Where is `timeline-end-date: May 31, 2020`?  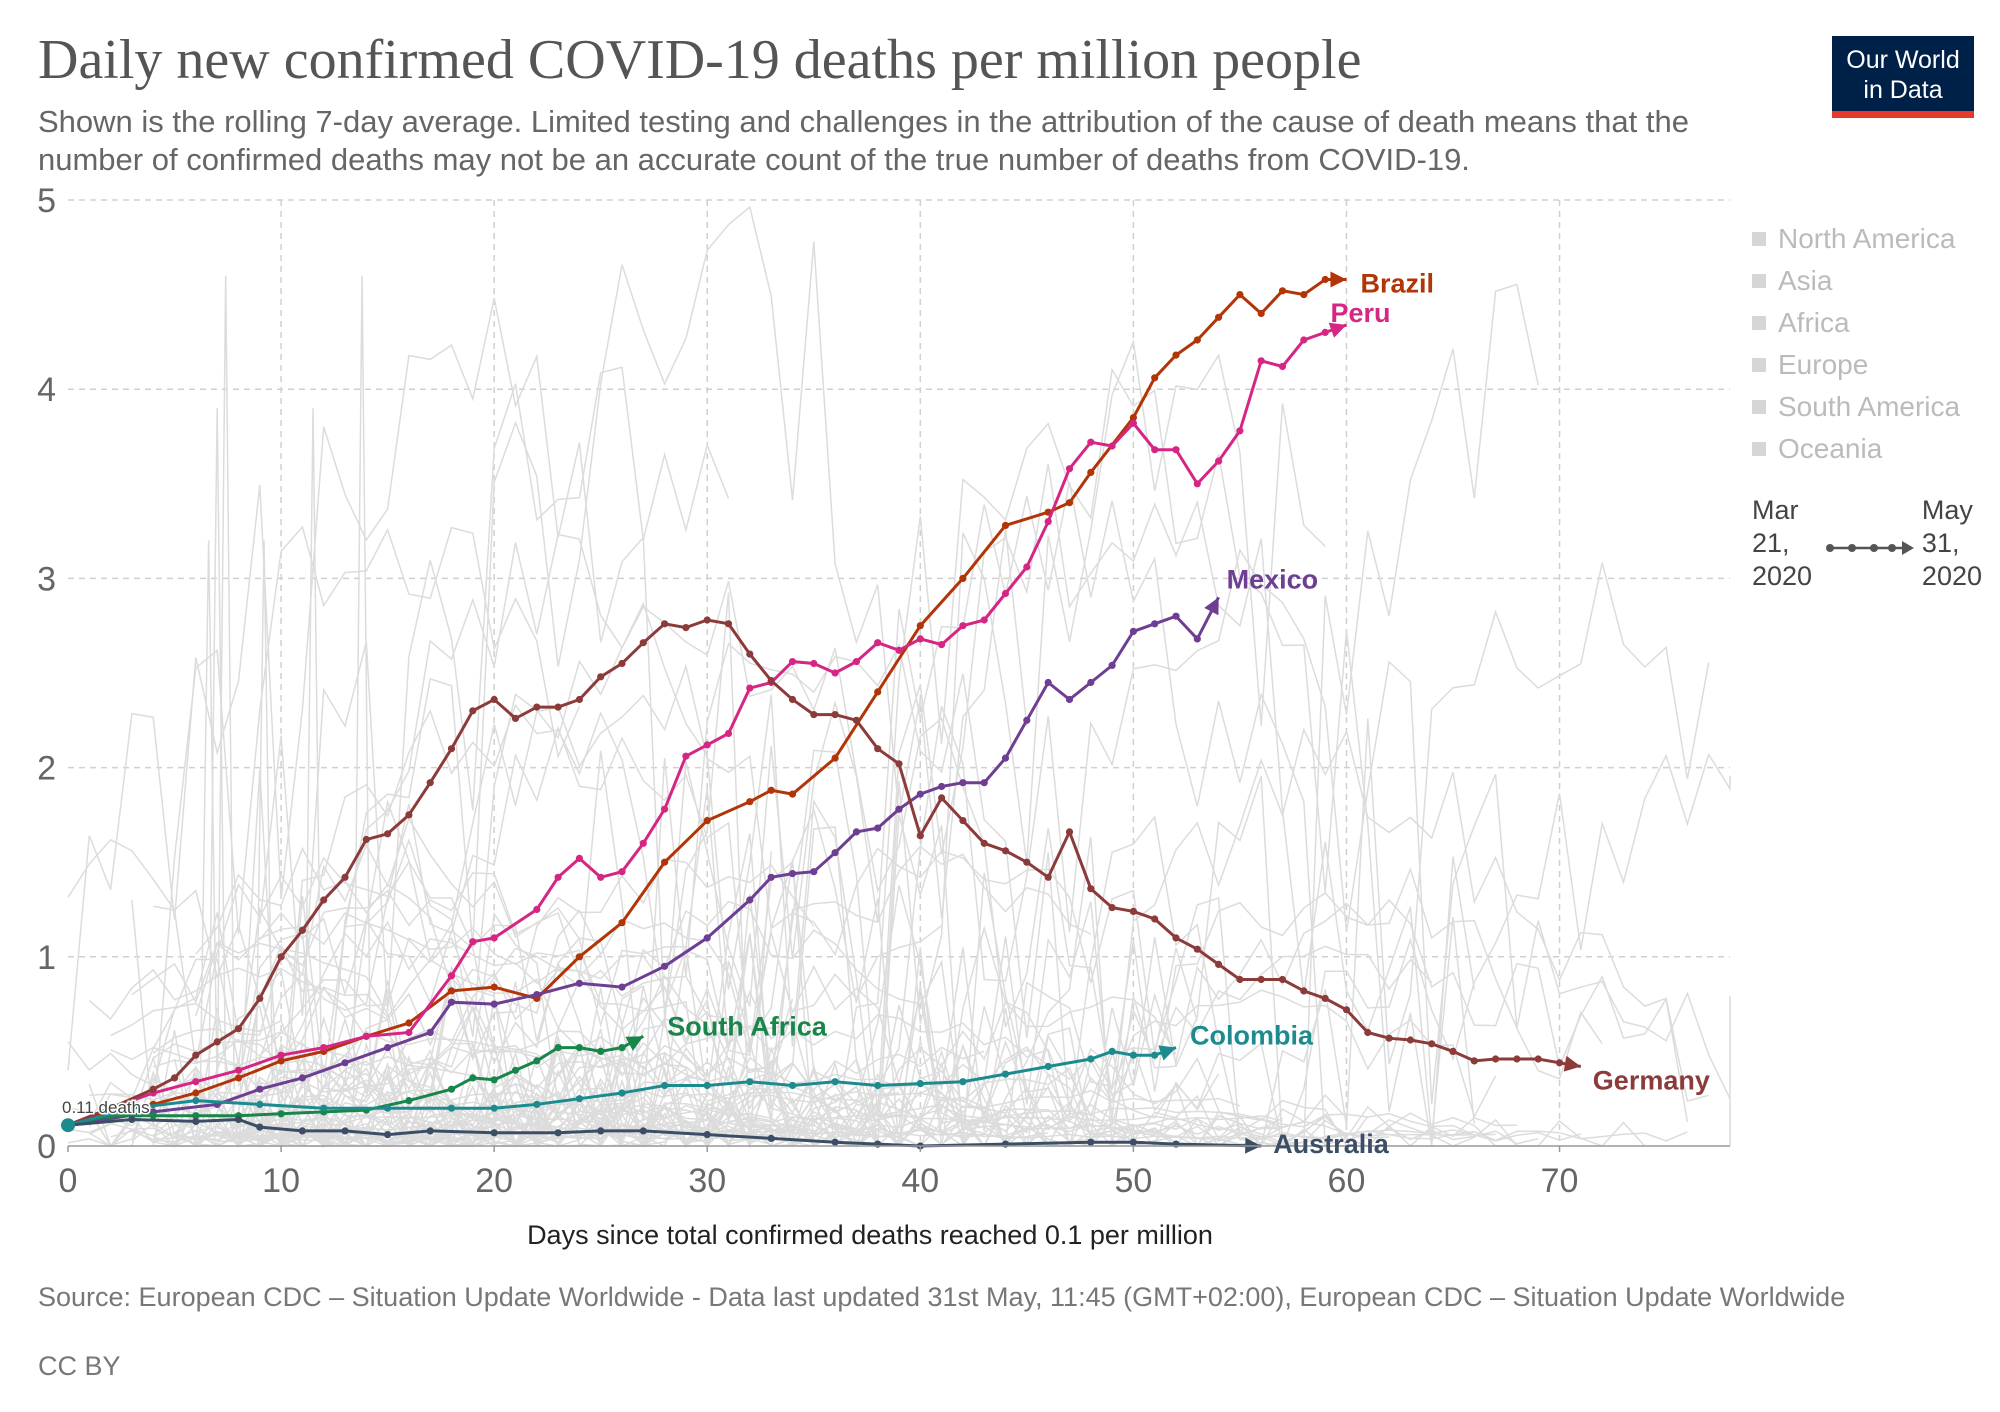 timeline-end-date: May 31, 2020 is located at coordinates (1952, 543).